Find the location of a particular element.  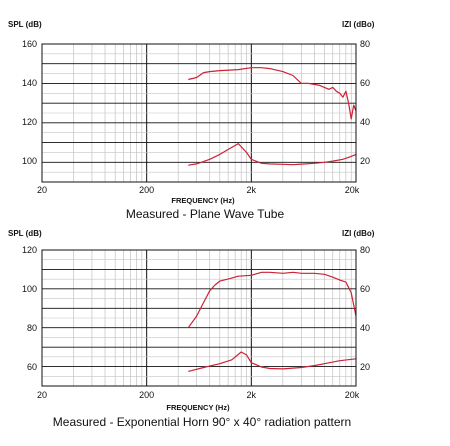

chart-1-x-tick: 20 is located at coordinates (42, 190).